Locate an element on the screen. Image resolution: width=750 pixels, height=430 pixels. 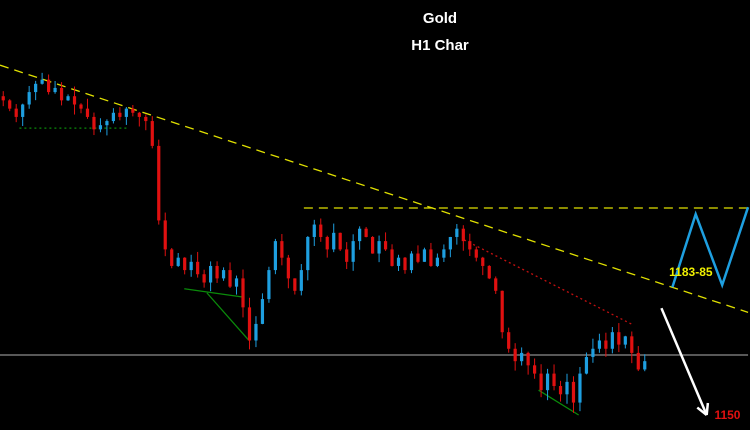
projection-zigzag-line is located at coordinates (710, 247).